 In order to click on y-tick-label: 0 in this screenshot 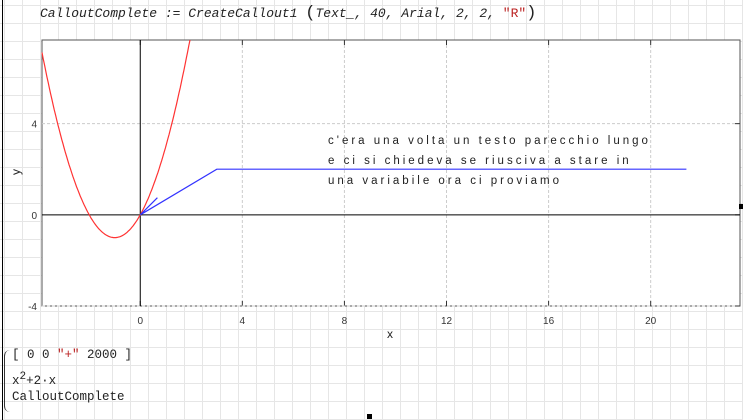, I will do `click(34, 216)`.